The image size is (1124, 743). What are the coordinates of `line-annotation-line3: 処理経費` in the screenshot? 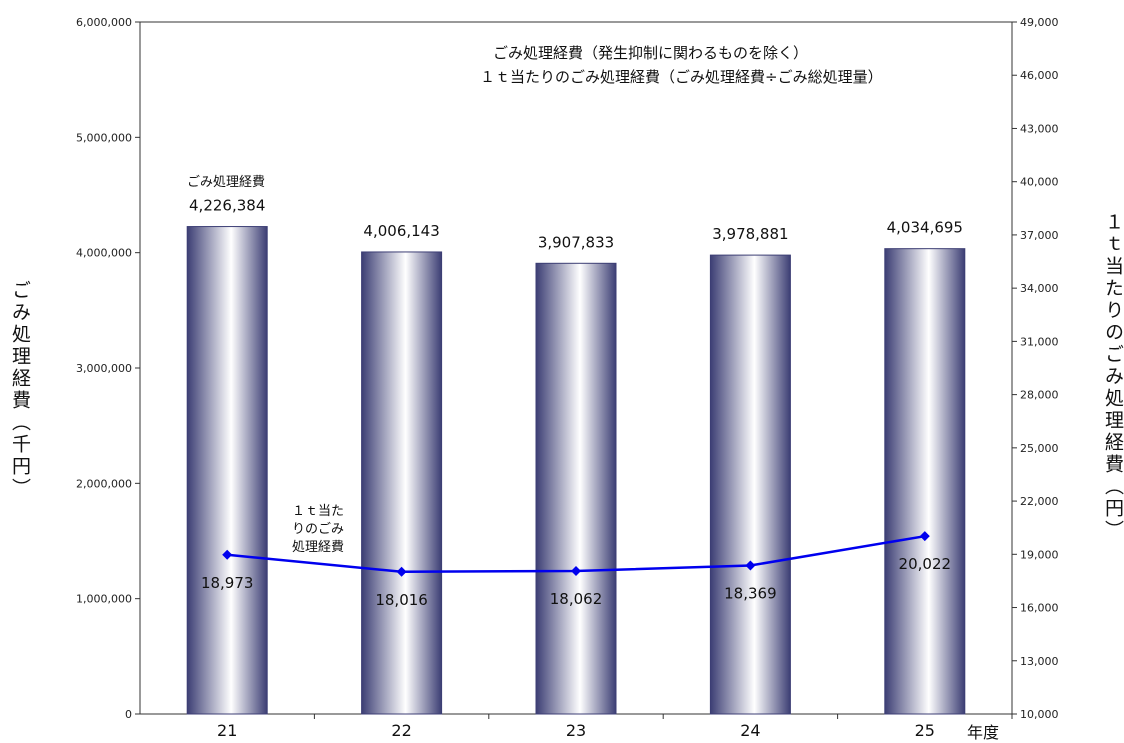 It's located at (318, 547).